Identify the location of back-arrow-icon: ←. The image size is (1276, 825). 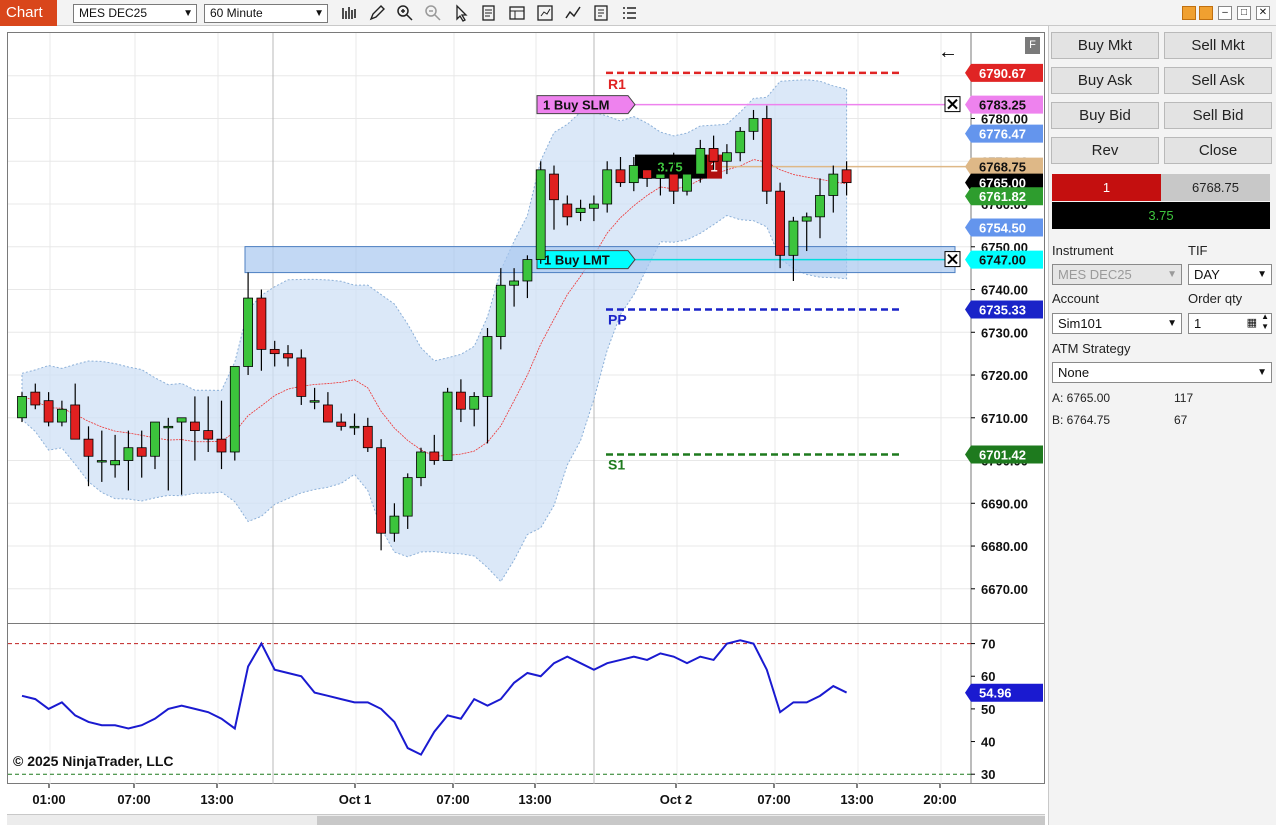
(948, 52).